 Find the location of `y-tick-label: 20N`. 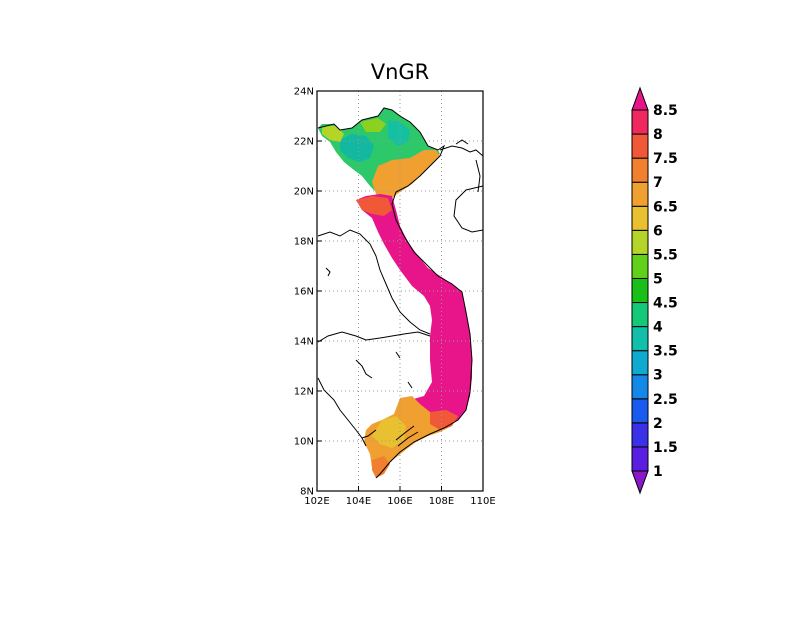

y-tick-label: 20N is located at coordinates (304, 192).